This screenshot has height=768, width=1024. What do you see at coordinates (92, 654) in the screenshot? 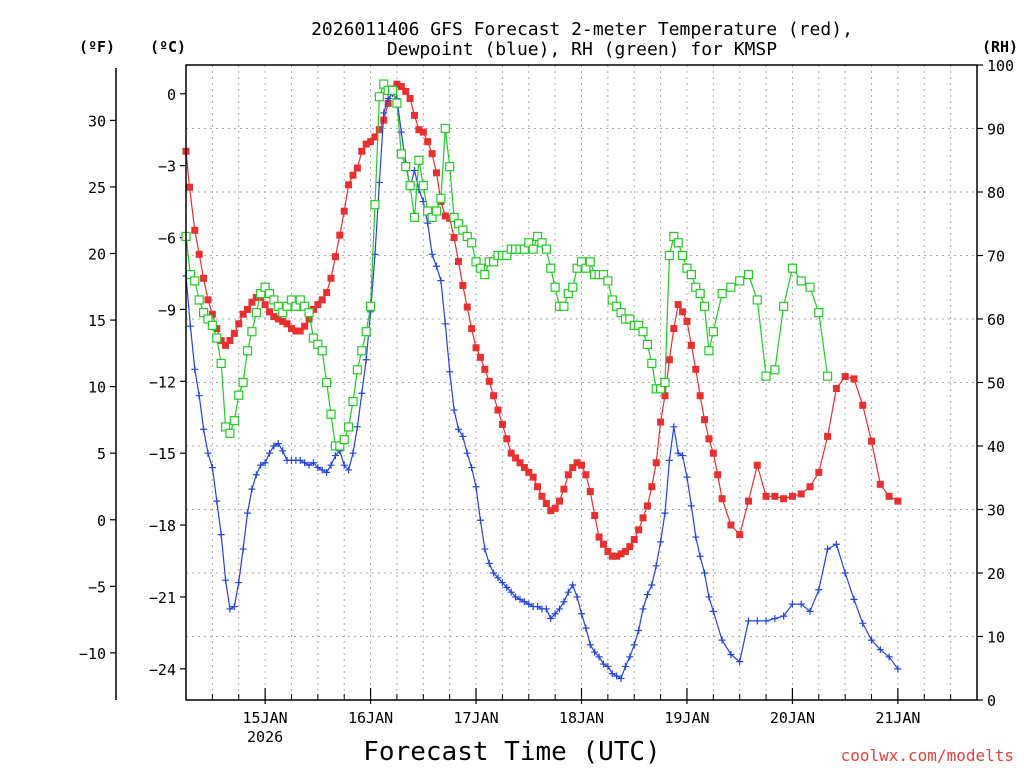
I see `fahrenheit-tick-label: −10` at bounding box center [92, 654].